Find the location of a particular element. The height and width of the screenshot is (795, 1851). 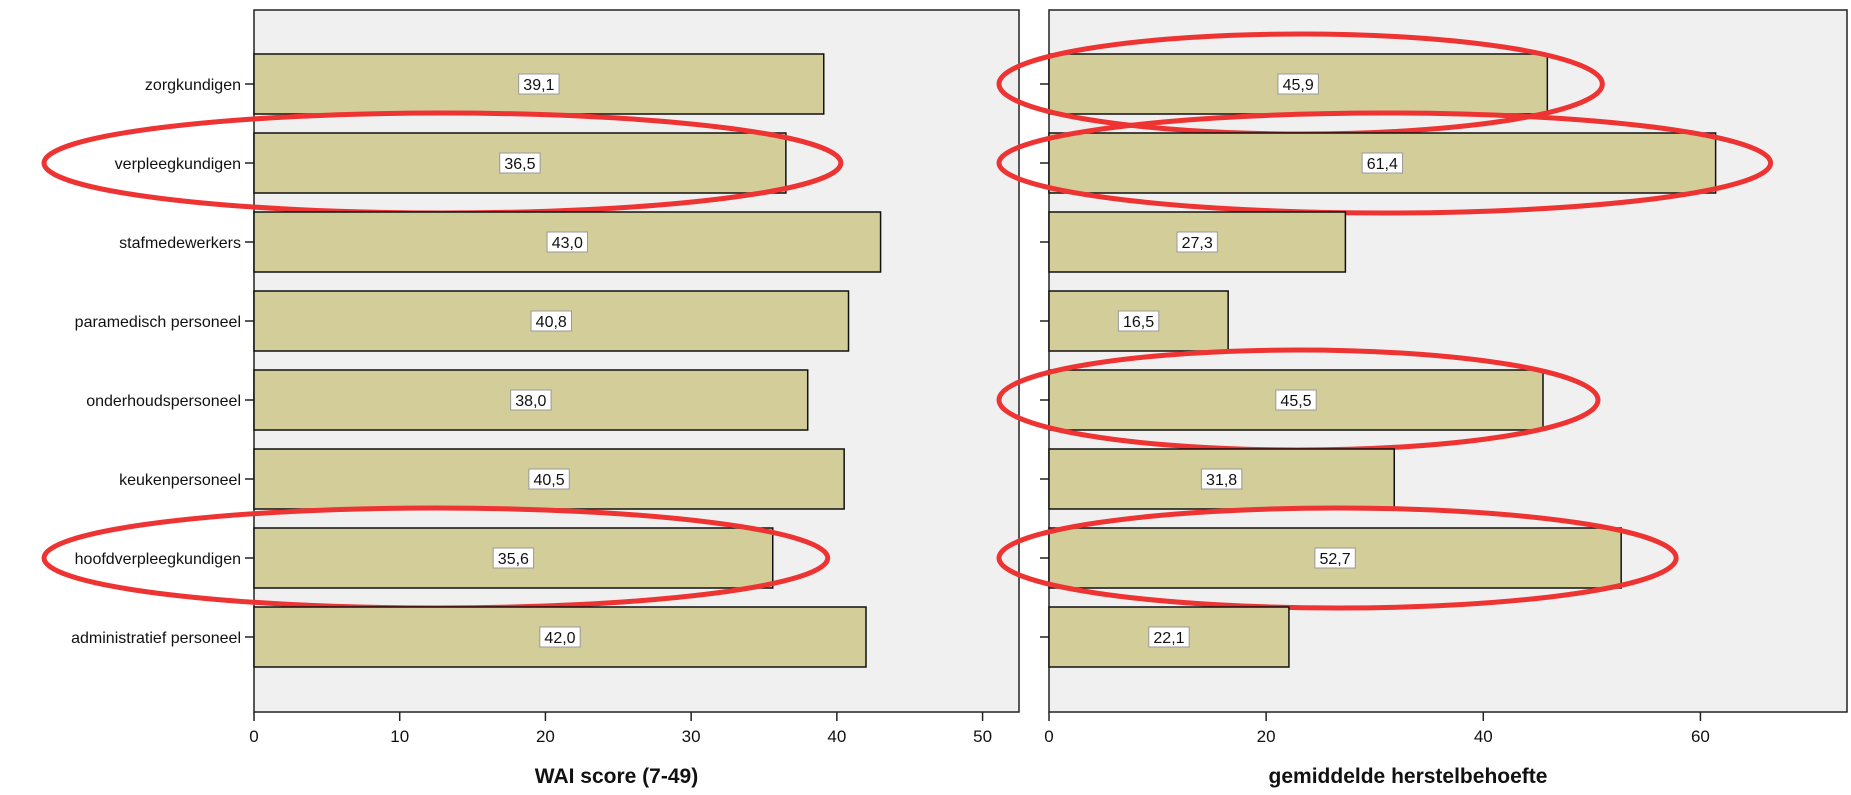

data-label: 16,5 is located at coordinates (1138, 322).